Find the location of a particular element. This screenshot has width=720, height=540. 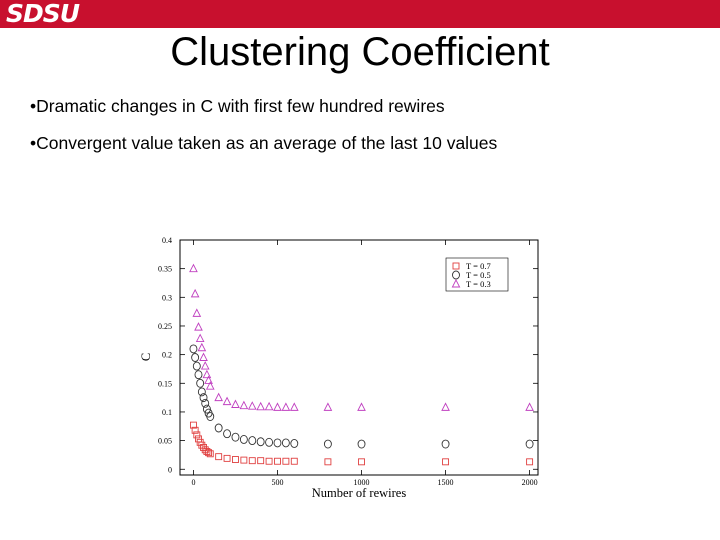

legend-marker-triangle is located at coordinates (456, 283).